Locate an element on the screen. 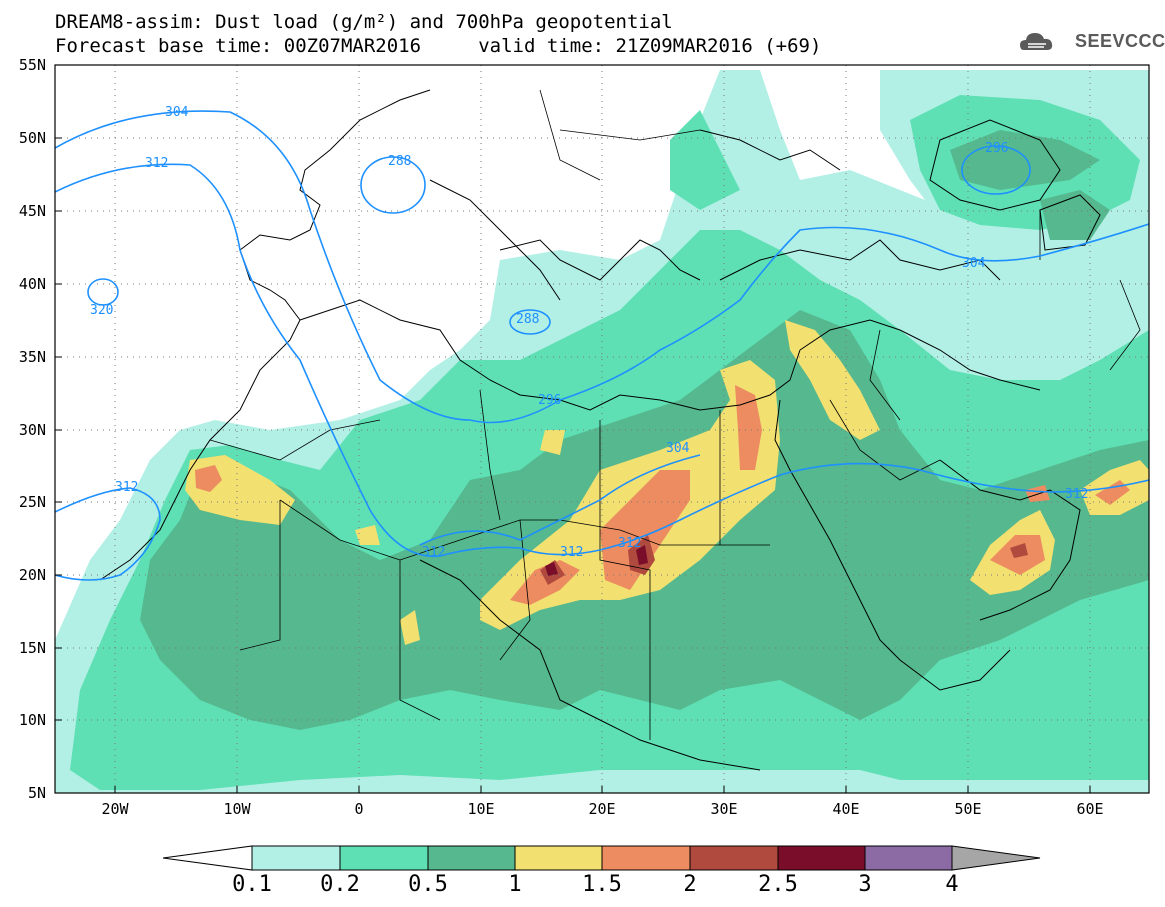  lat-label: 10N is located at coordinates (32, 720).